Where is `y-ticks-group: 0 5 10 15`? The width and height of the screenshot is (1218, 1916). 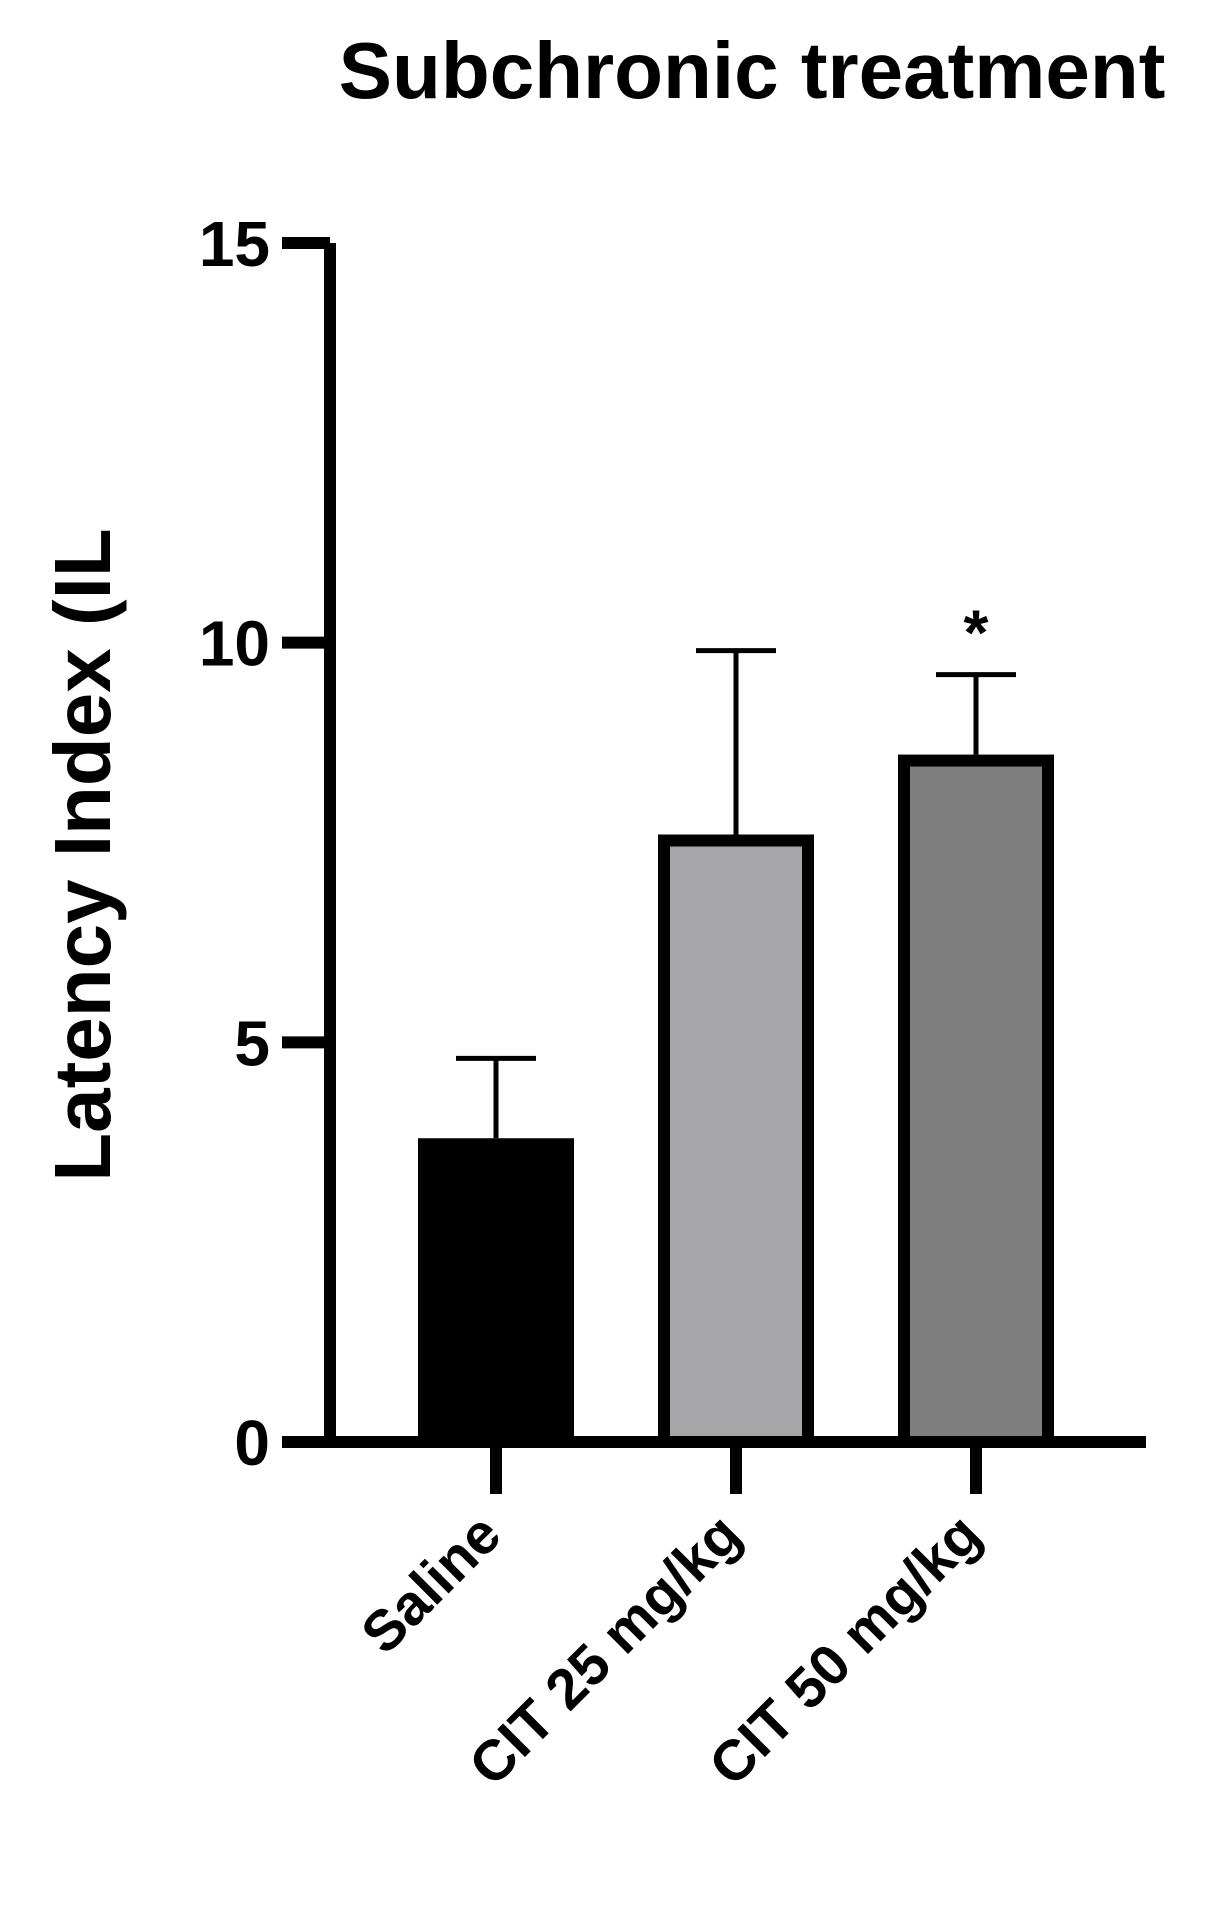
y-ticks-group: 0 5 10 15 is located at coordinates (264, 843).